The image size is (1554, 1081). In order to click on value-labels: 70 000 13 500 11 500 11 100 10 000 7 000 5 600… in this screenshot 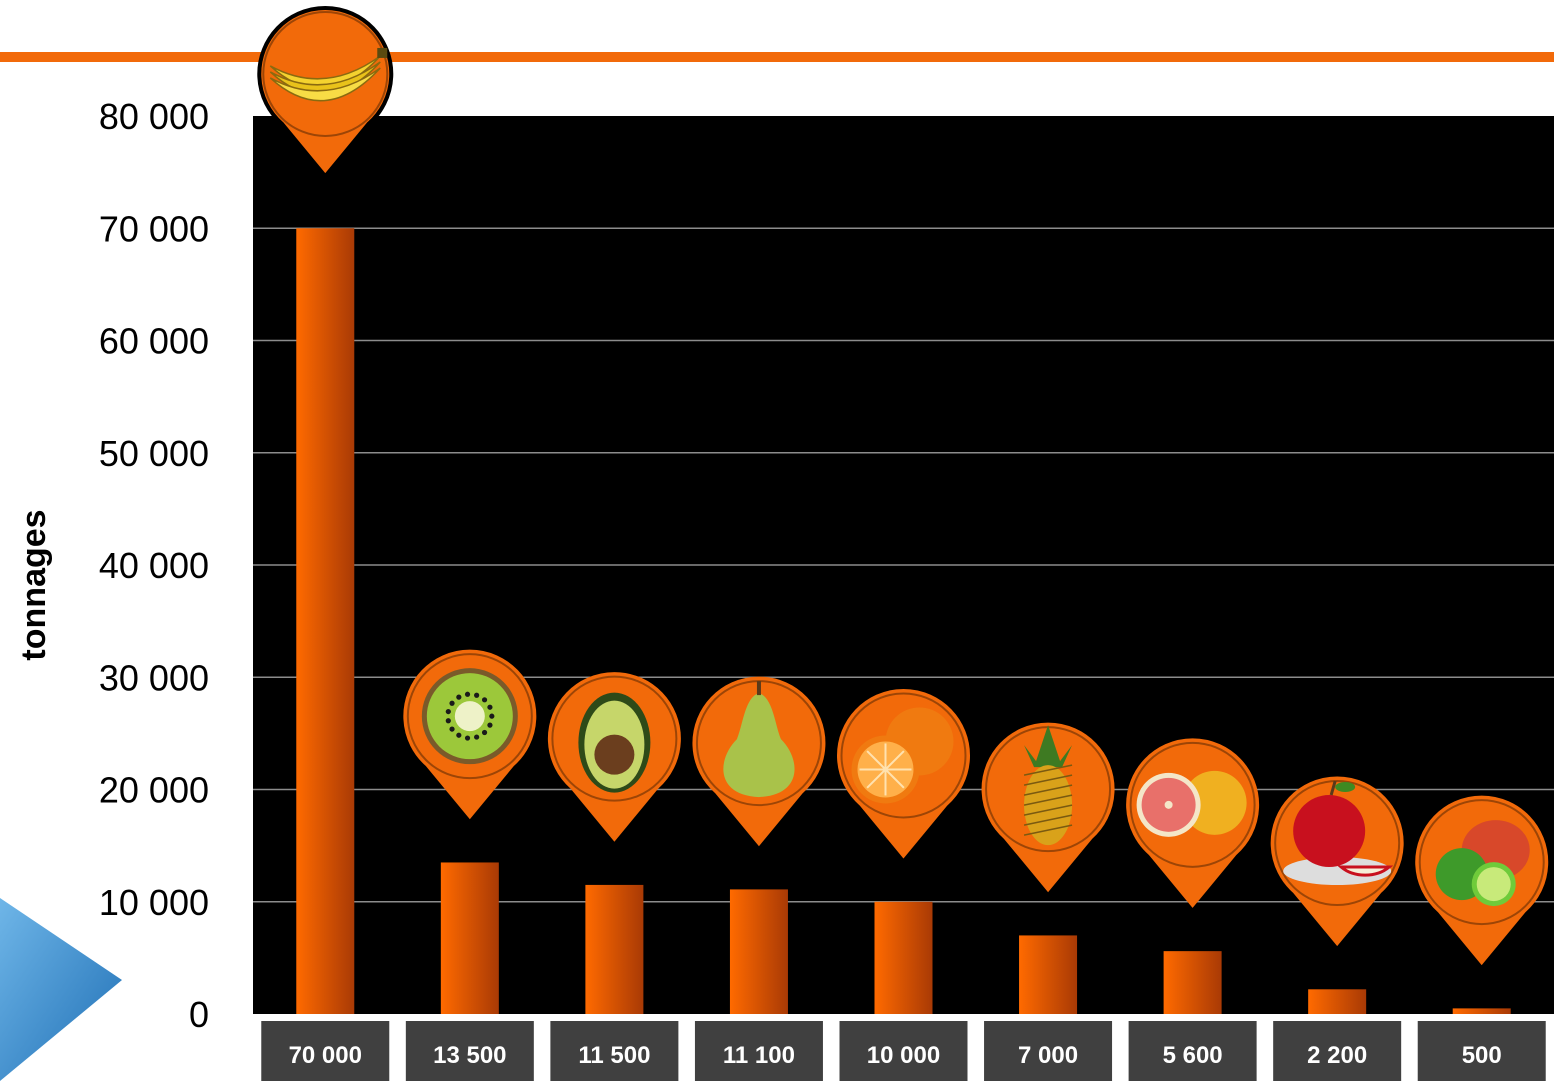, I will do `click(903, 1051)`.